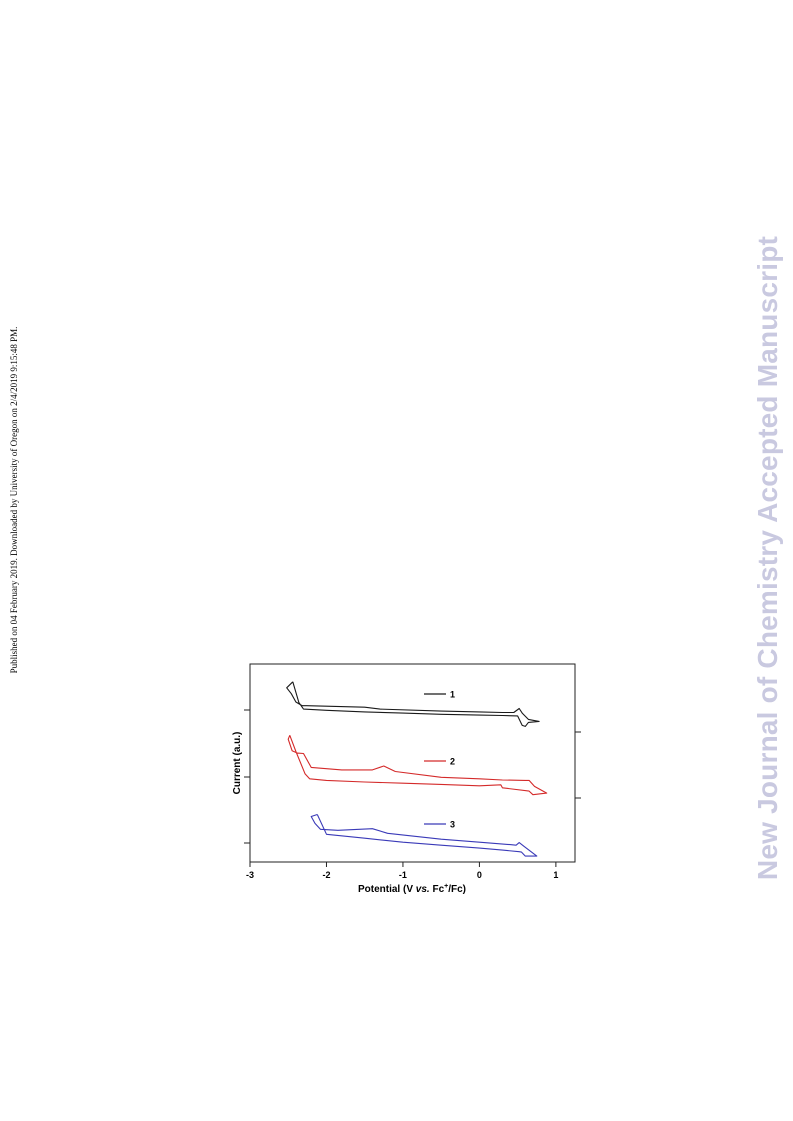 The height and width of the screenshot is (1121, 793). What do you see at coordinates (403, 875) in the screenshot?
I see `x-tick-label: -1` at bounding box center [403, 875].